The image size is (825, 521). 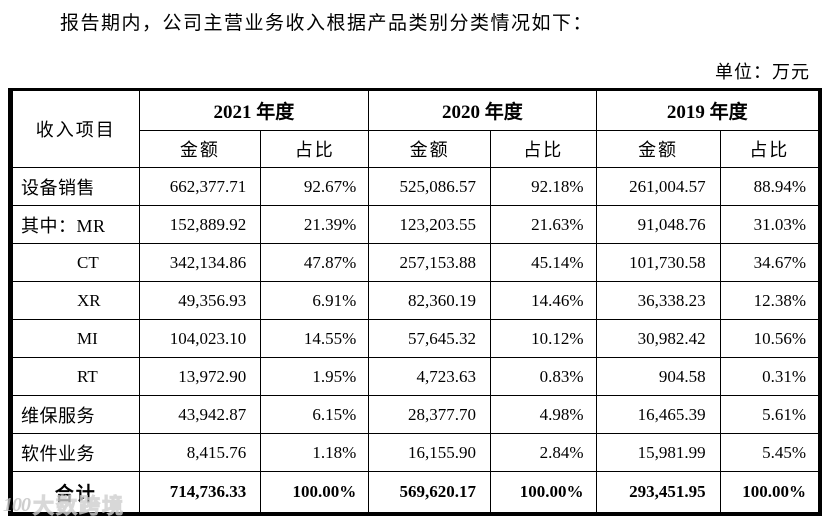 I want to click on table-cell: 525,086.57, so click(x=429, y=186).